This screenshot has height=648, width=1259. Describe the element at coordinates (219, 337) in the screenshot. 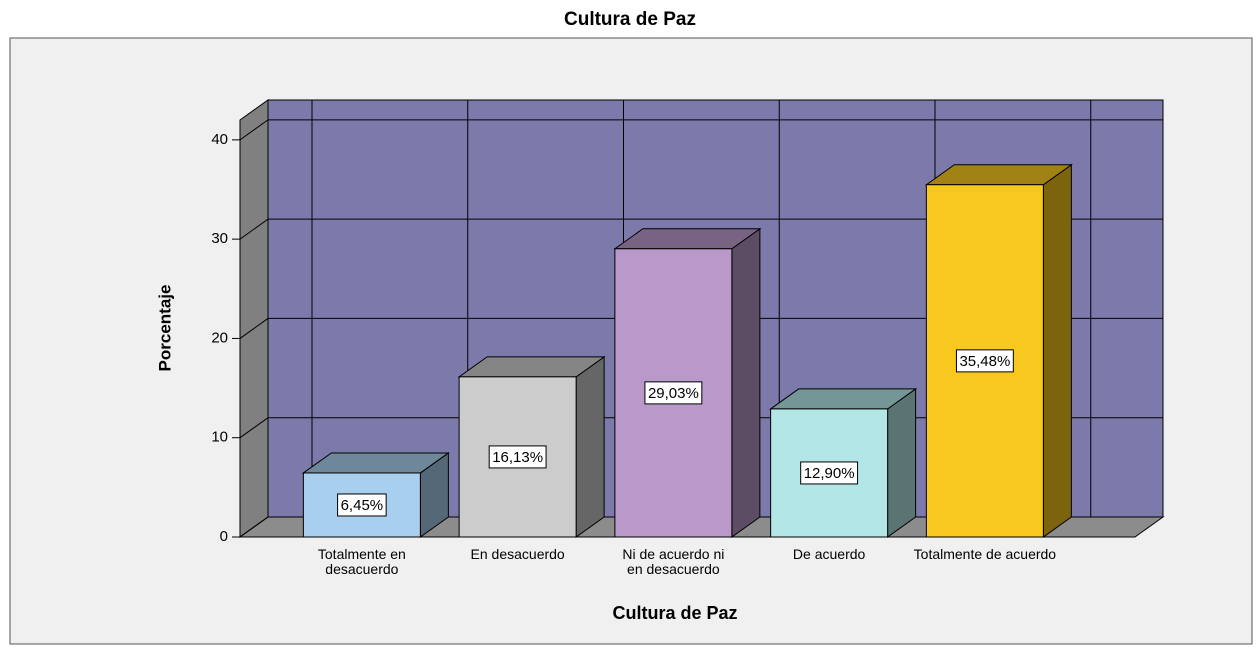

I see `y-tick-label: 20` at that location.